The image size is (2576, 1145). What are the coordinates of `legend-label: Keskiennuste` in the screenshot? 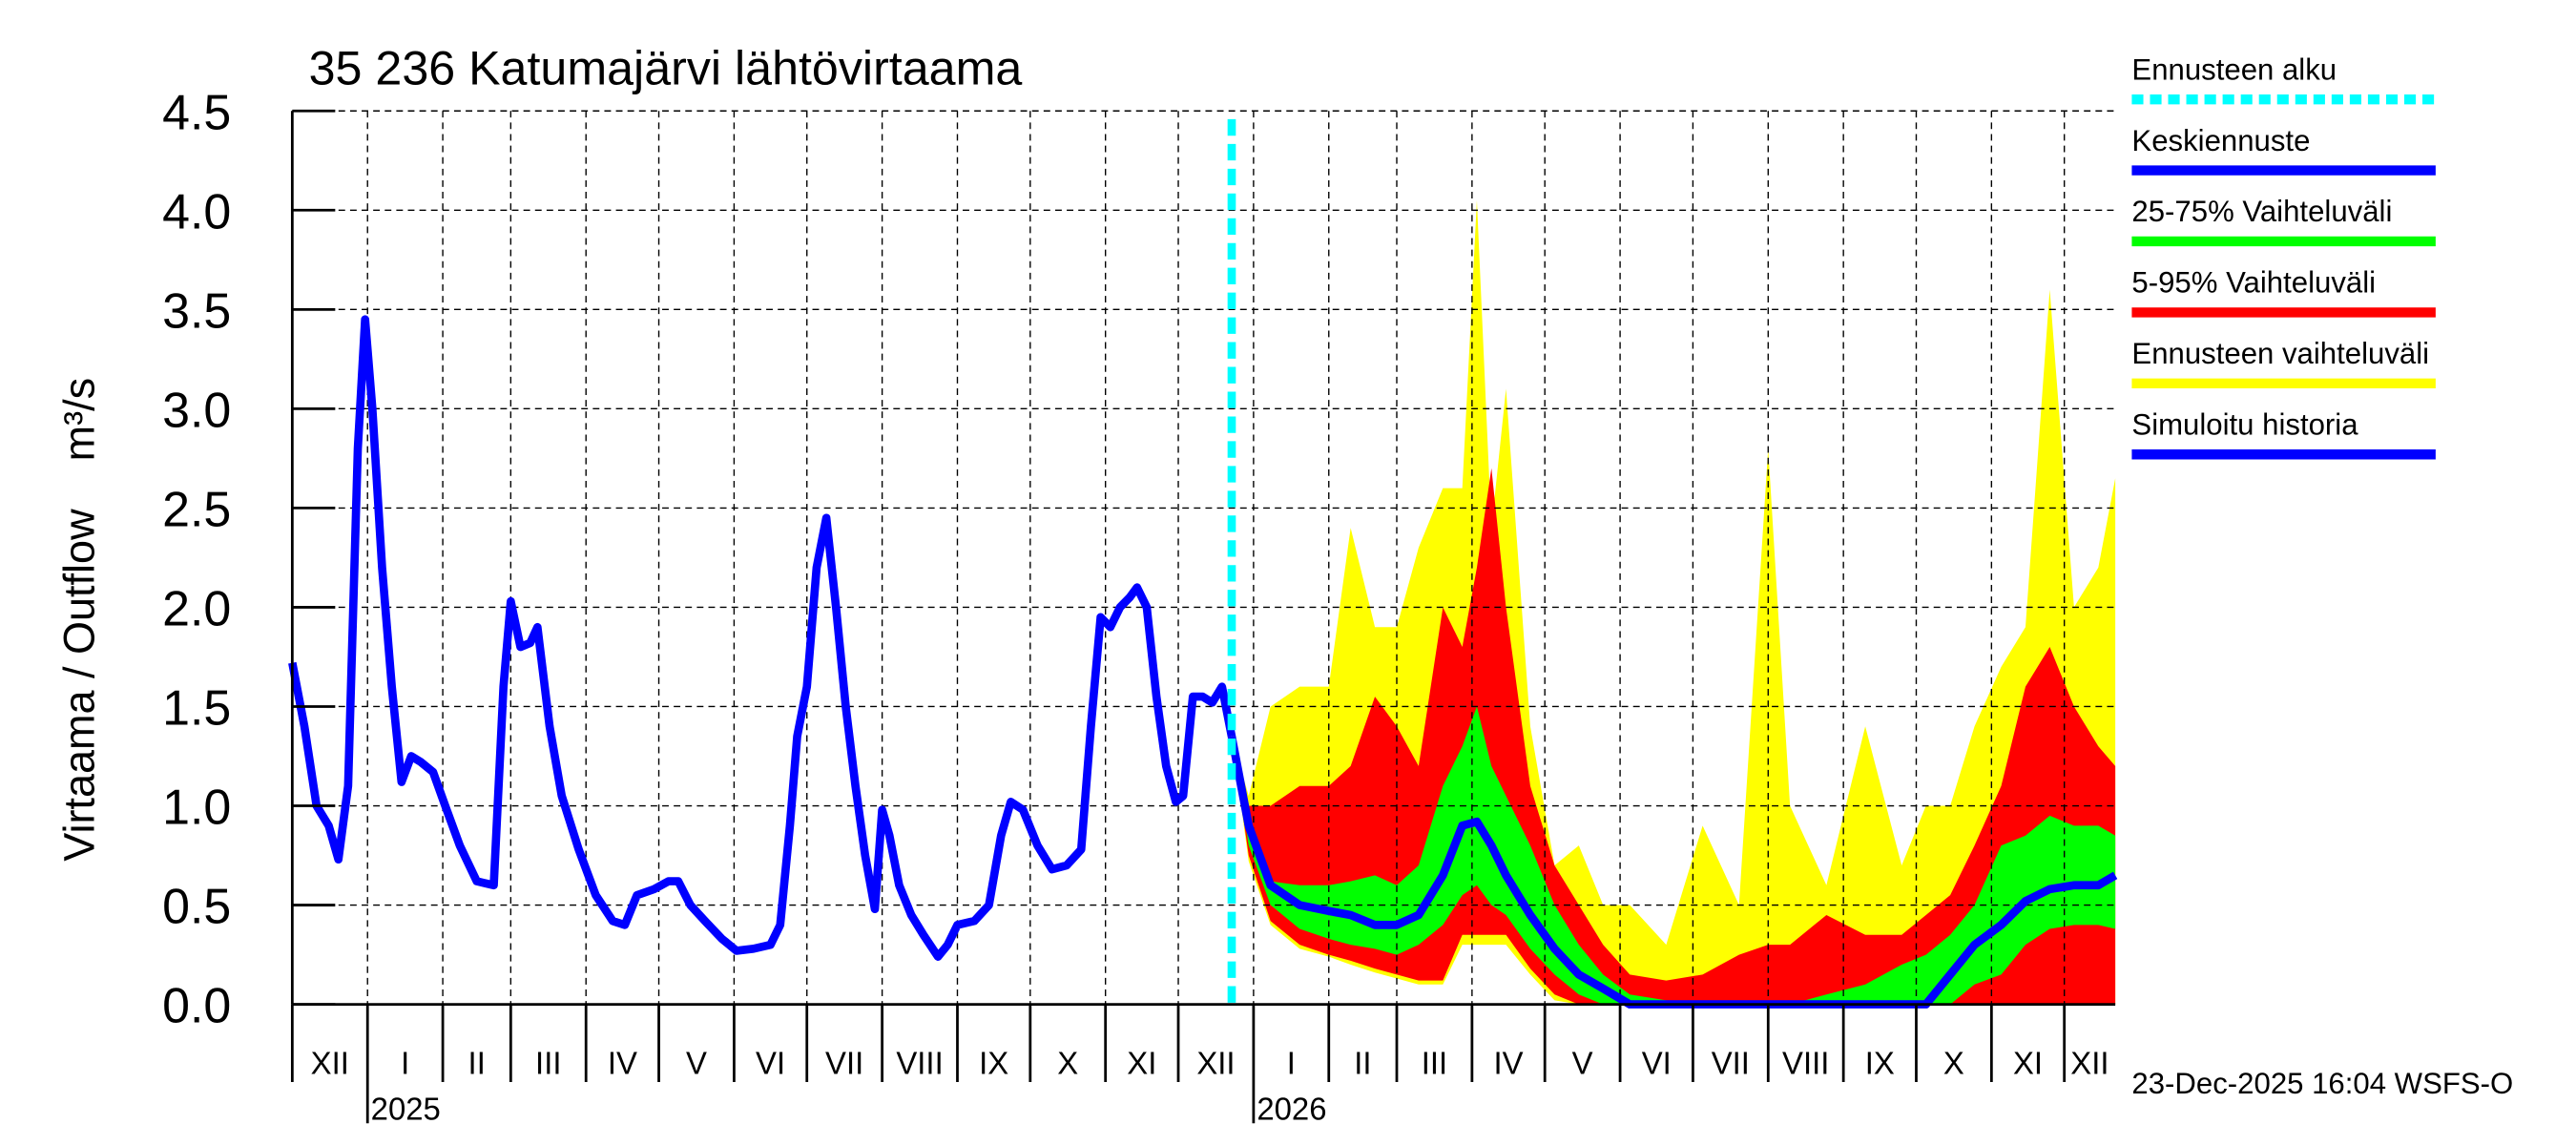 It's located at (2220, 140).